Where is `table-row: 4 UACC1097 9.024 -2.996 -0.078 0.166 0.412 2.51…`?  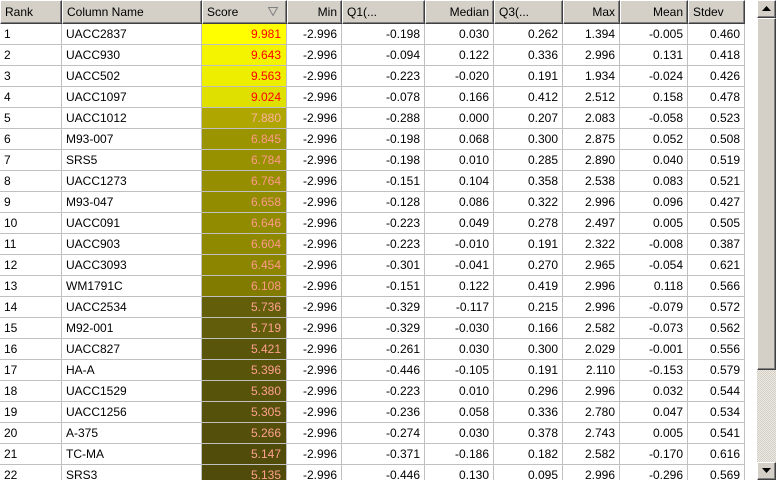
table-row: 4 UACC1097 9.024 -2.996 -0.078 0.166 0.412 2.51… is located at coordinates (372, 97).